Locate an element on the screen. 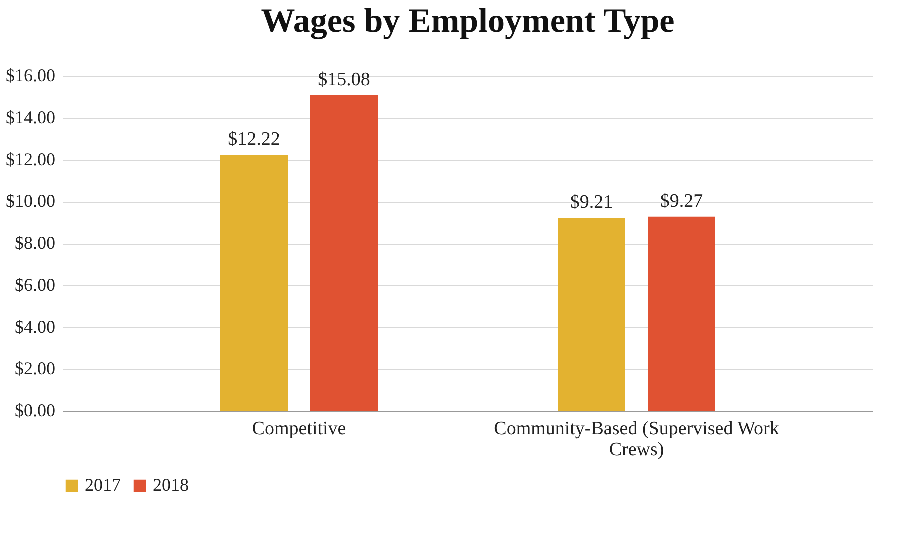 The height and width of the screenshot is (539, 912). y-tick-label: $2.00 is located at coordinates (35, 368).